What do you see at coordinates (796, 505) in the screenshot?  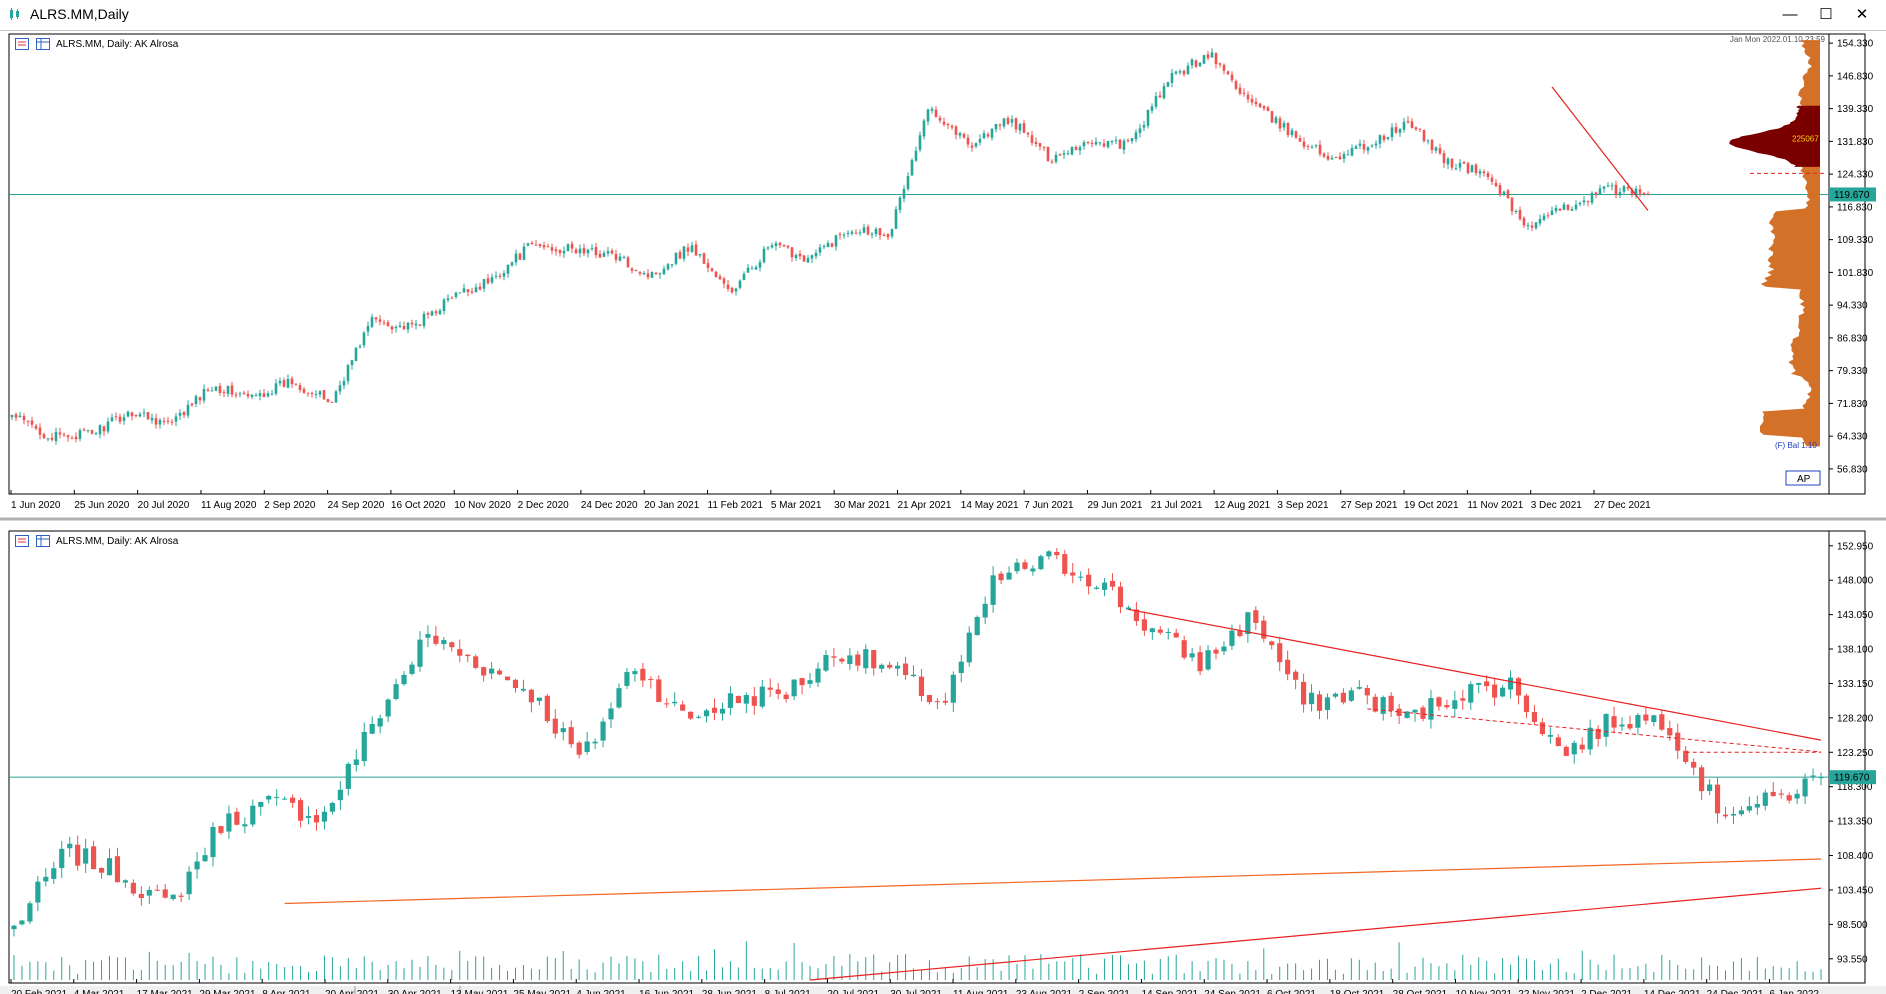 I see `x-tick-label: 5 Mar 2021` at bounding box center [796, 505].